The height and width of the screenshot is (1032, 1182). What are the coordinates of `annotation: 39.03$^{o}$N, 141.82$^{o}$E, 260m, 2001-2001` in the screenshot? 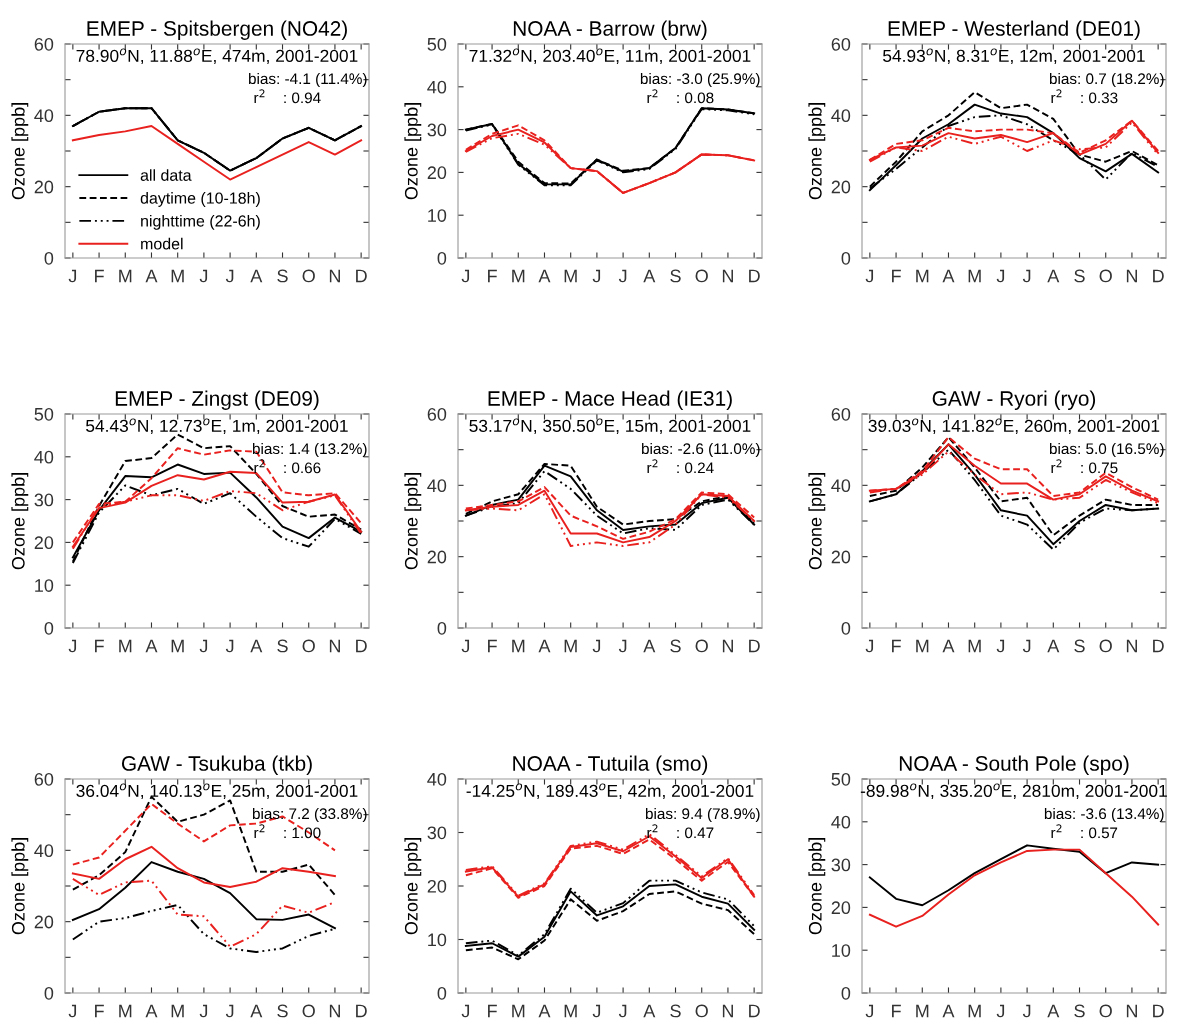 It's located at (1014, 426).